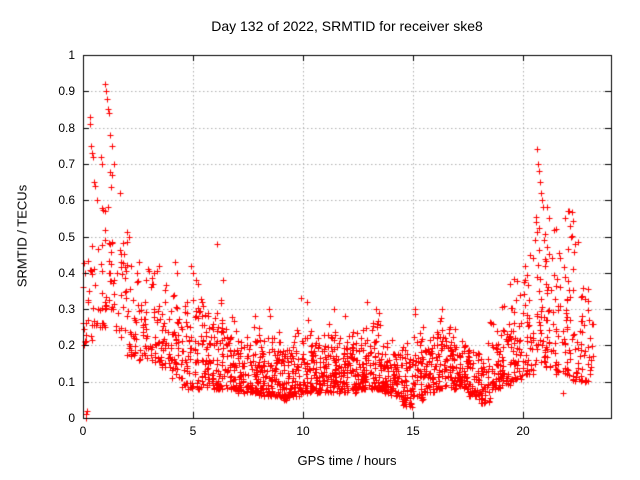 This screenshot has width=640, height=480. I want to click on y-axis-label: SRMTID / TECUs, so click(22, 236).